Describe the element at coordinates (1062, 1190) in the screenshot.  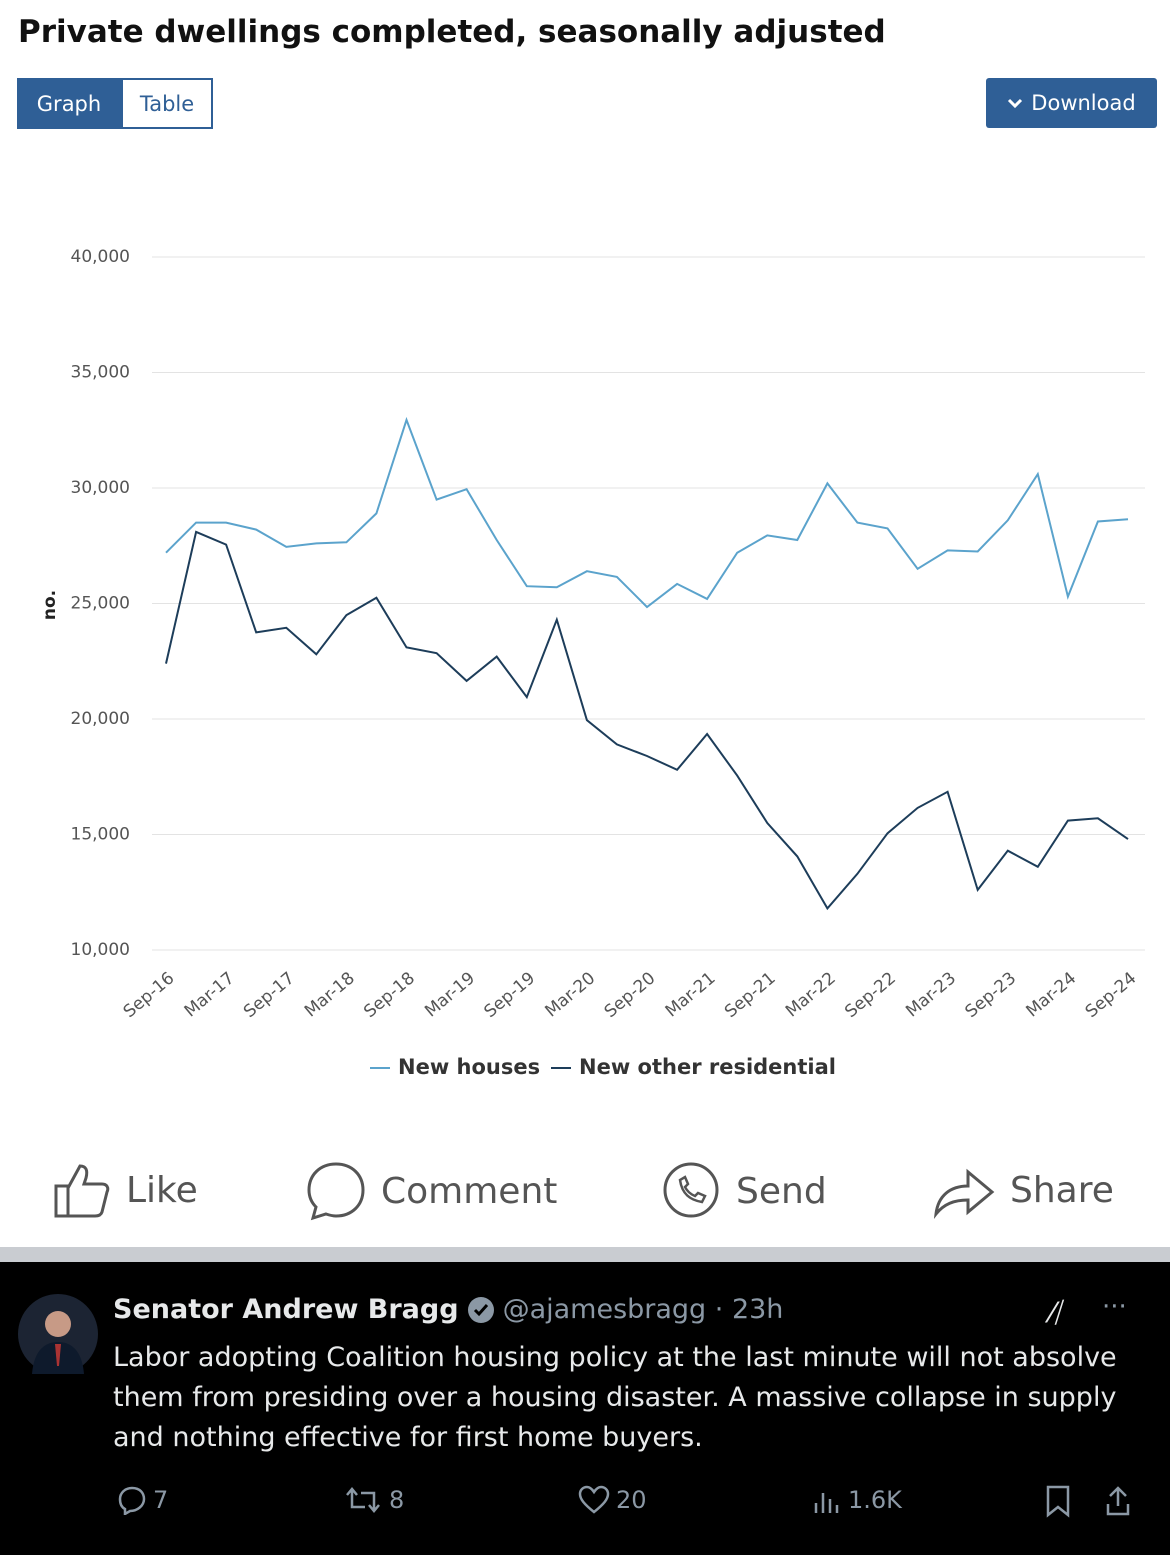
I see `share-label: Share` at that location.